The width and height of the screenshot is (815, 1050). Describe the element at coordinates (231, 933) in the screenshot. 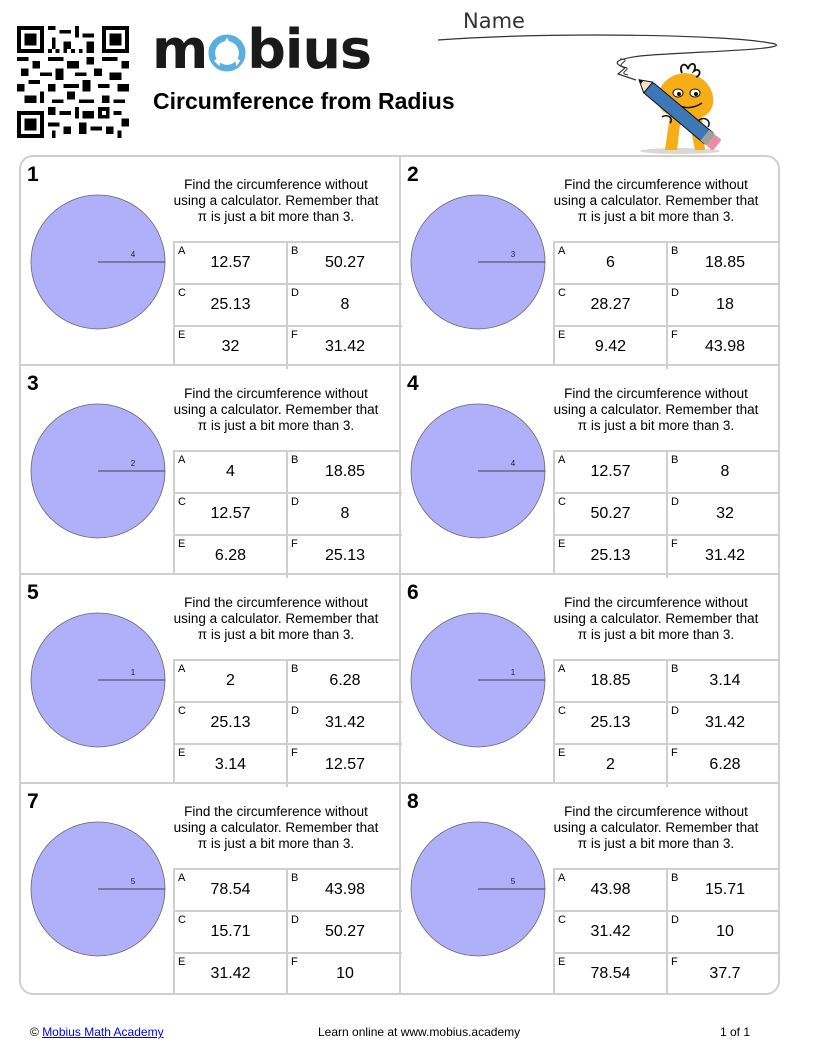

I see `answer-option-c: C 15.71` at that location.